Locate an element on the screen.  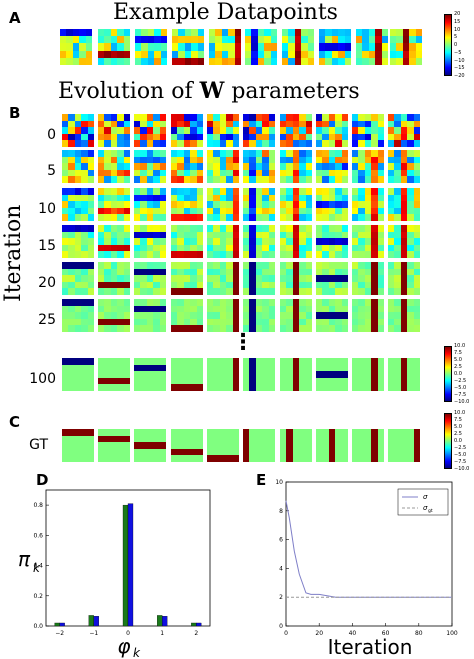
colorbar-w-tick: 2.5 is located at coordinates (458, 367).